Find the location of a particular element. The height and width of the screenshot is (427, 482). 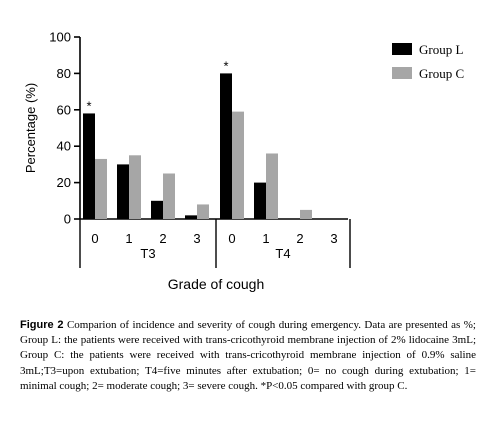

caption-label: Figure 2 is located at coordinates (42, 325).